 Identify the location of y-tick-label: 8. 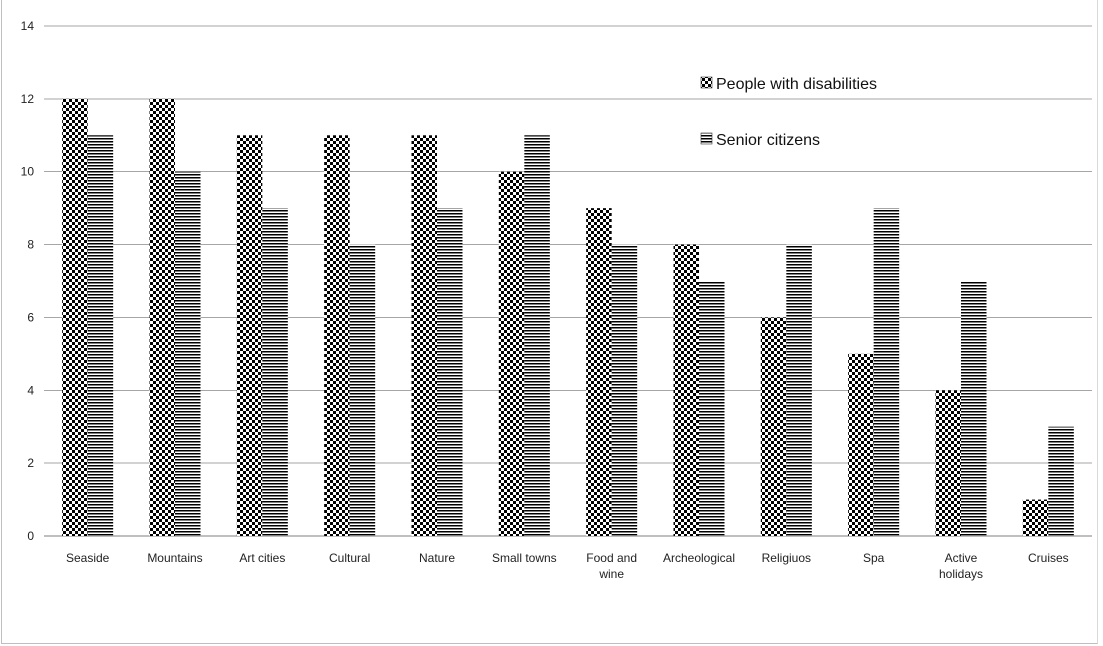
(30, 245).